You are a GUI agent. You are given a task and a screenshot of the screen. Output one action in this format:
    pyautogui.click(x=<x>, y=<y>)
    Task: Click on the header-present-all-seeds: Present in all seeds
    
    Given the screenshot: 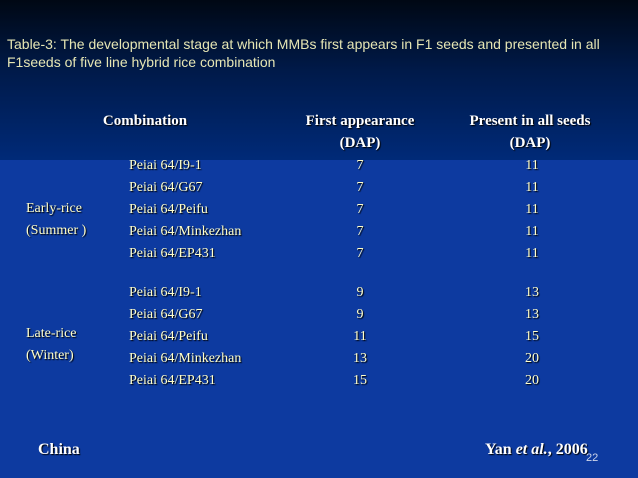 What is the action you would take?
    pyautogui.click(x=530, y=121)
    